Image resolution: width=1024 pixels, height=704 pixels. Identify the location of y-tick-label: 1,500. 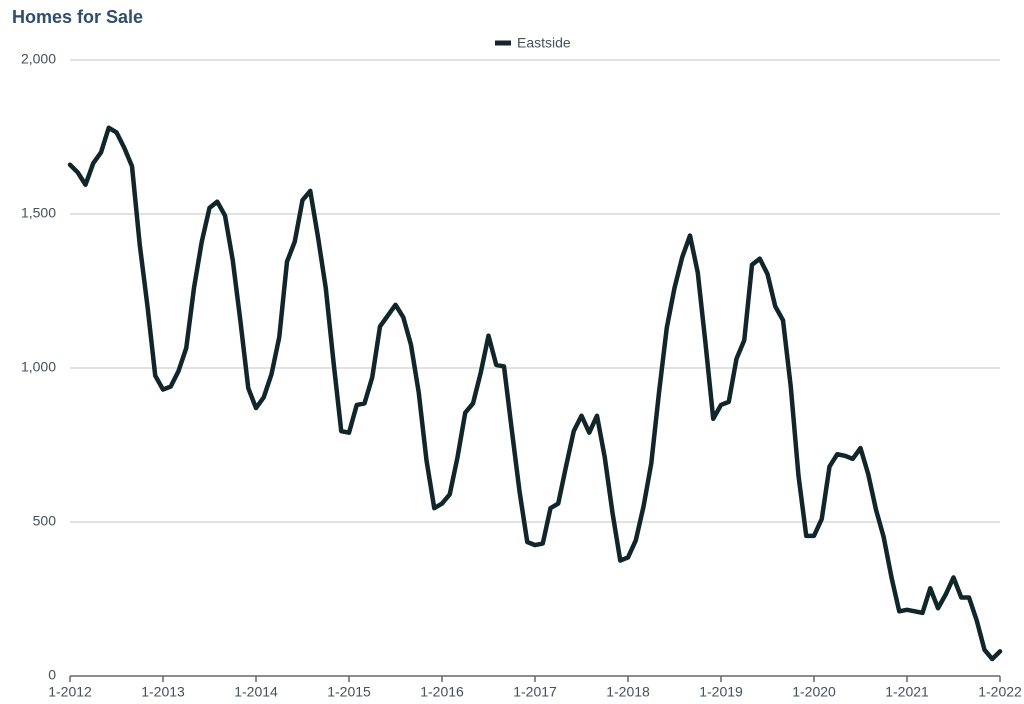
(38, 213).